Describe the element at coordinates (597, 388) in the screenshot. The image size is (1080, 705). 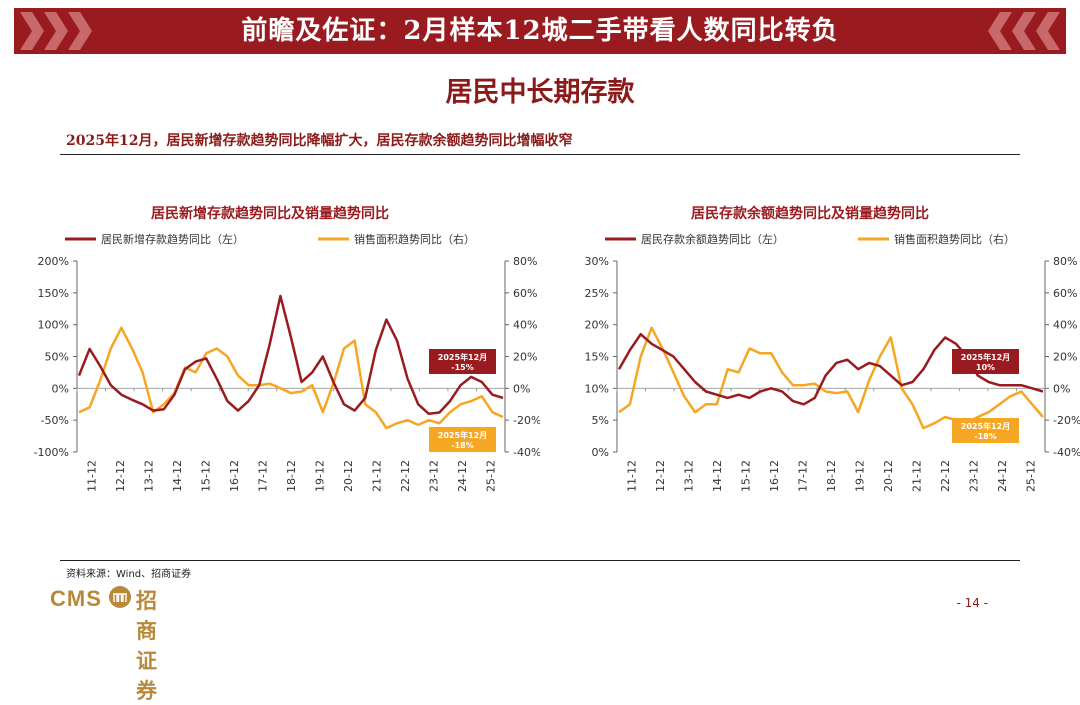
I see `left-tick-label: 10%` at that location.